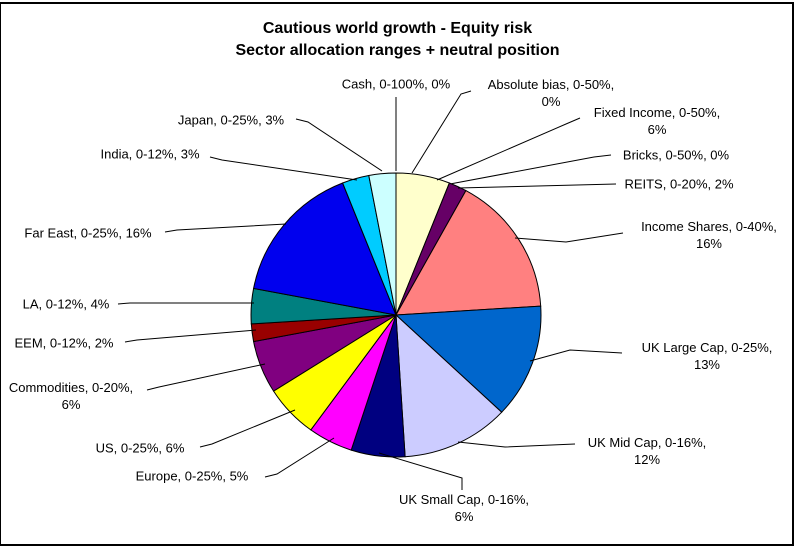 Image resolution: width=795 pixels, height=556 pixels. Describe the element at coordinates (190, 336) in the screenshot. I see `leader-line-eem` at that location.